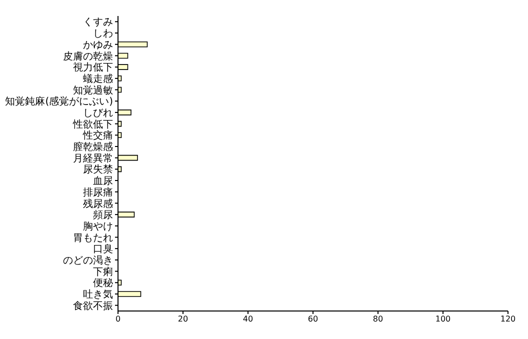 Image resolution: width=528 pixels, height=339 pixels. I want to click on y-tick-label: 下痢, so click(103, 272).